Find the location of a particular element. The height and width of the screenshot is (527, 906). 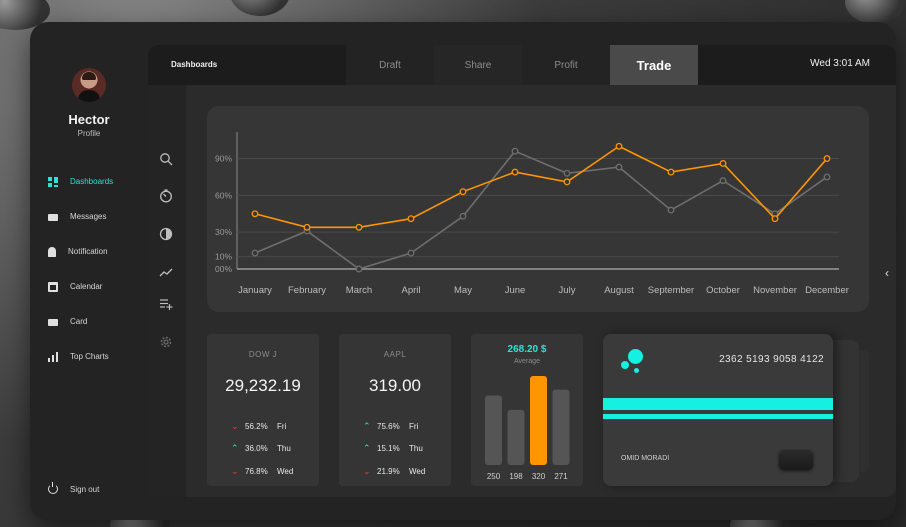

x-tick-label: April is located at coordinates (410, 290).